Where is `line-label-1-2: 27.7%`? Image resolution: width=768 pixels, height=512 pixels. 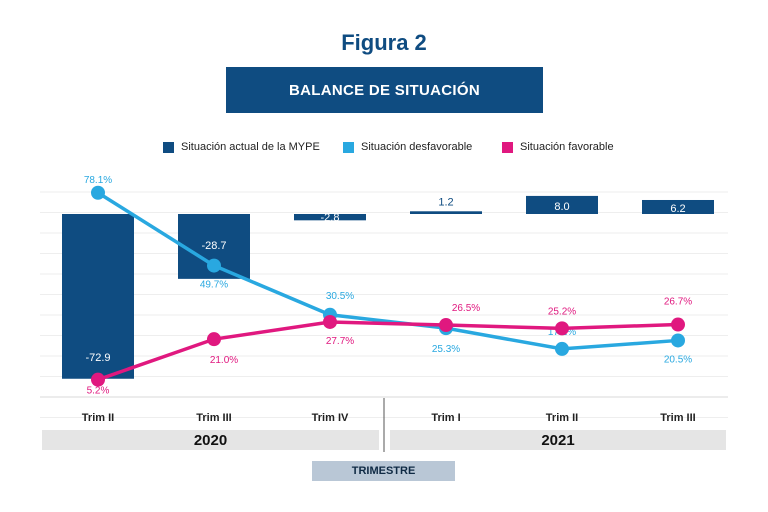
line-label-1-2: 27.7% is located at coordinates (340, 341).